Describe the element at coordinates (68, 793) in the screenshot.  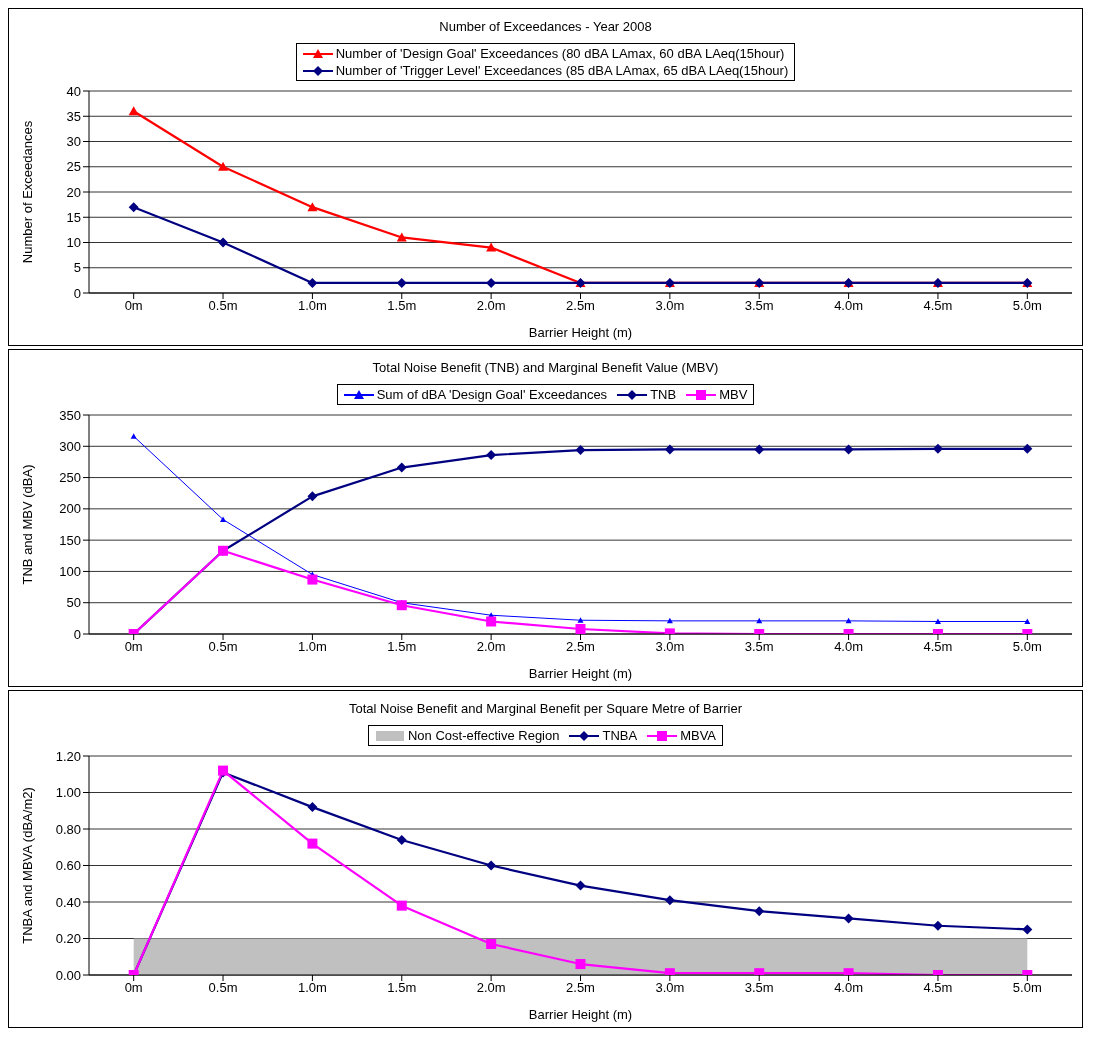
I see `y-tick-label: 1.00` at that location.